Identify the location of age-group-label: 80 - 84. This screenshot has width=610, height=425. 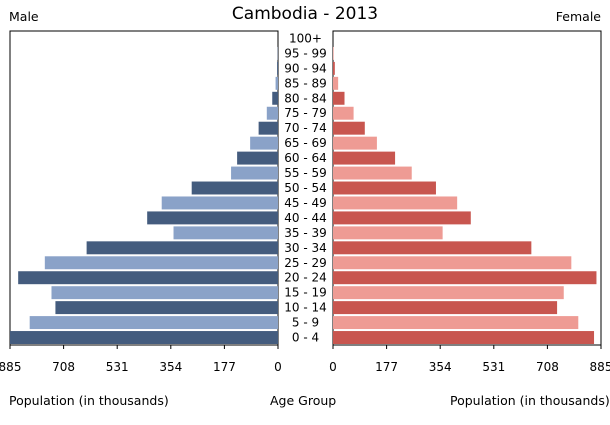
(305, 98).